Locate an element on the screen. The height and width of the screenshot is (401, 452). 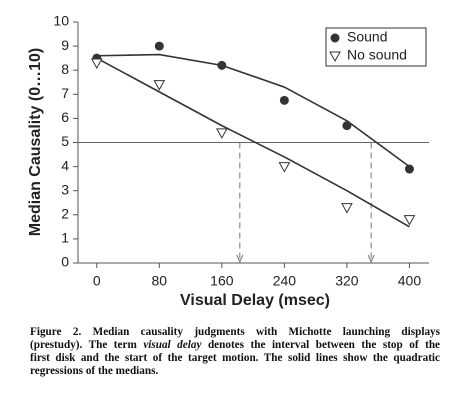
legend-label: Sound is located at coordinates (367, 37).